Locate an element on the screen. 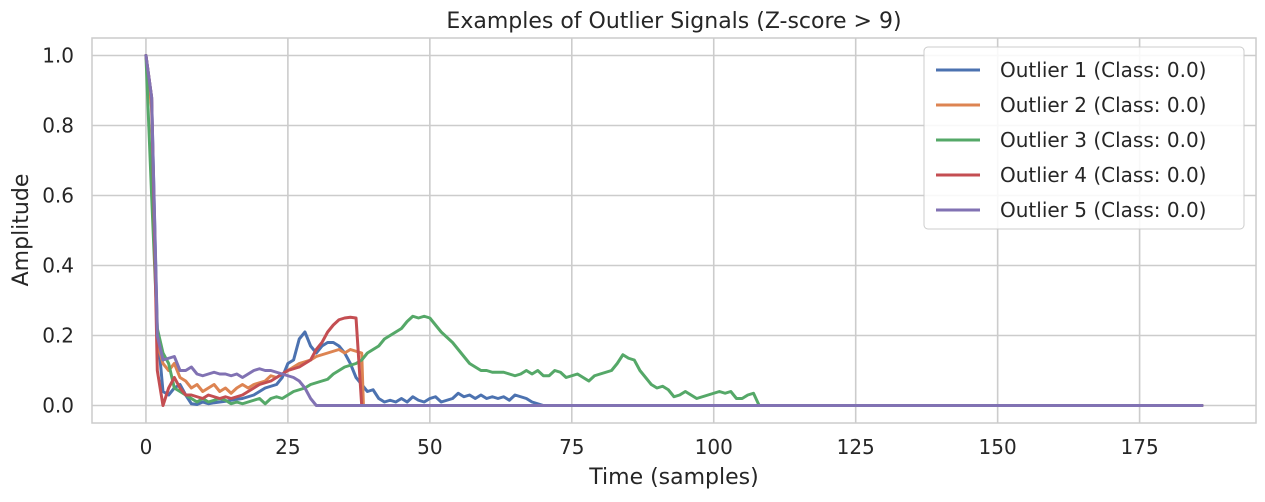 The height and width of the screenshot is (502, 1265). x-axis-title: Time (samples) is located at coordinates (673, 477).